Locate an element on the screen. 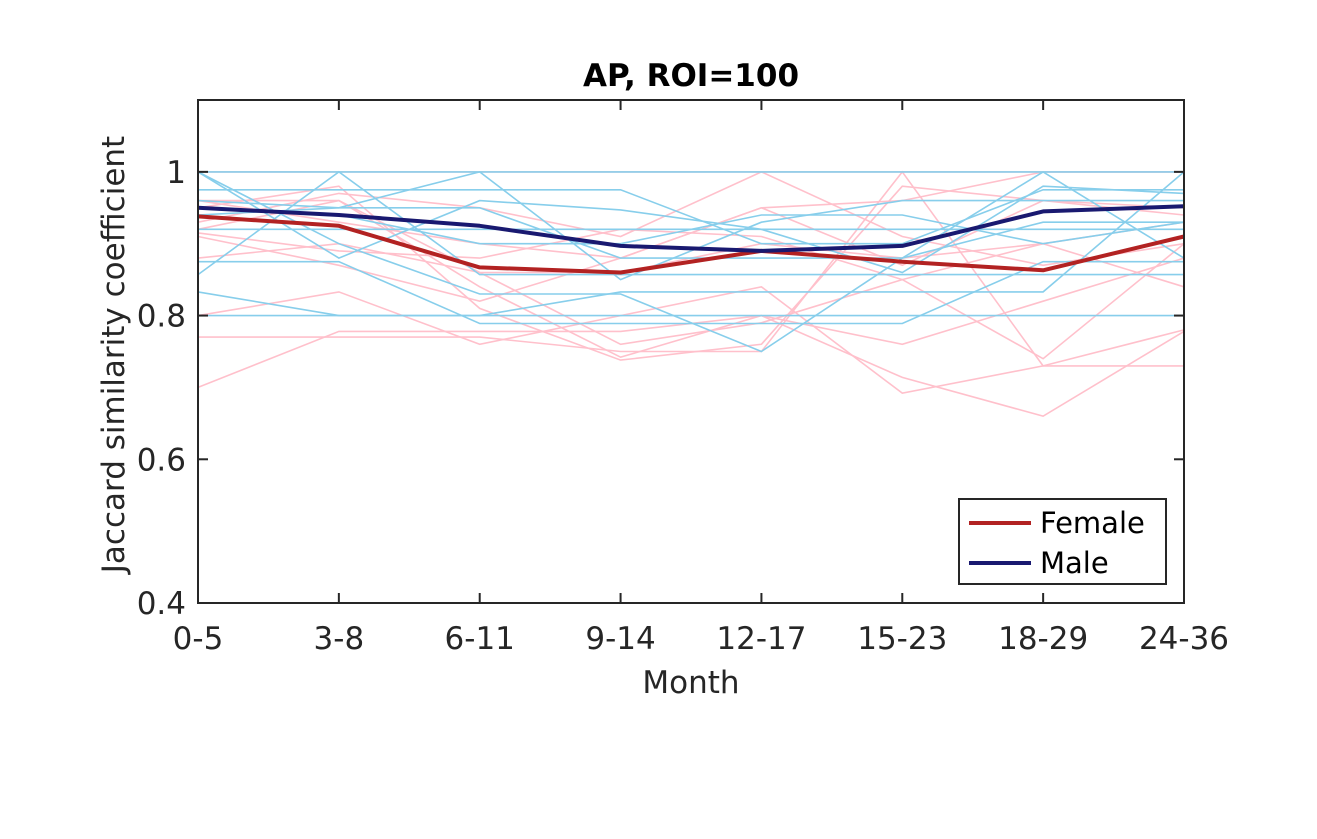 Image resolution: width=1317 pixels, height=839 pixels. legend-label-female: Female is located at coordinates (1092, 523).